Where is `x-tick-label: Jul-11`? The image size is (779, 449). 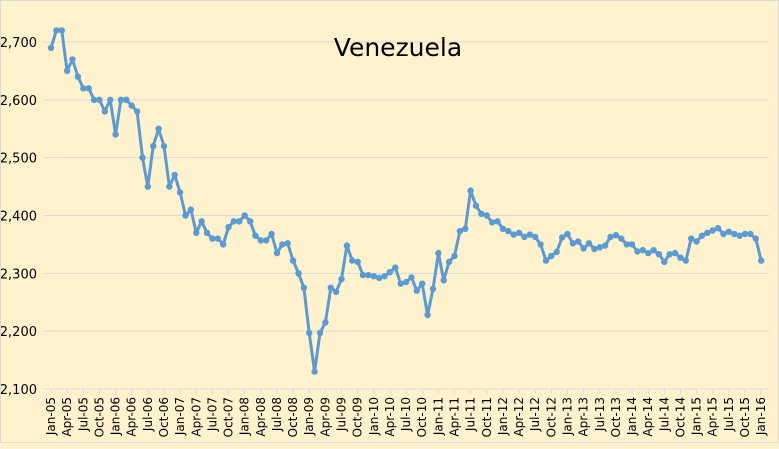
x-tick-label: Jul-11 is located at coordinates (471, 414).